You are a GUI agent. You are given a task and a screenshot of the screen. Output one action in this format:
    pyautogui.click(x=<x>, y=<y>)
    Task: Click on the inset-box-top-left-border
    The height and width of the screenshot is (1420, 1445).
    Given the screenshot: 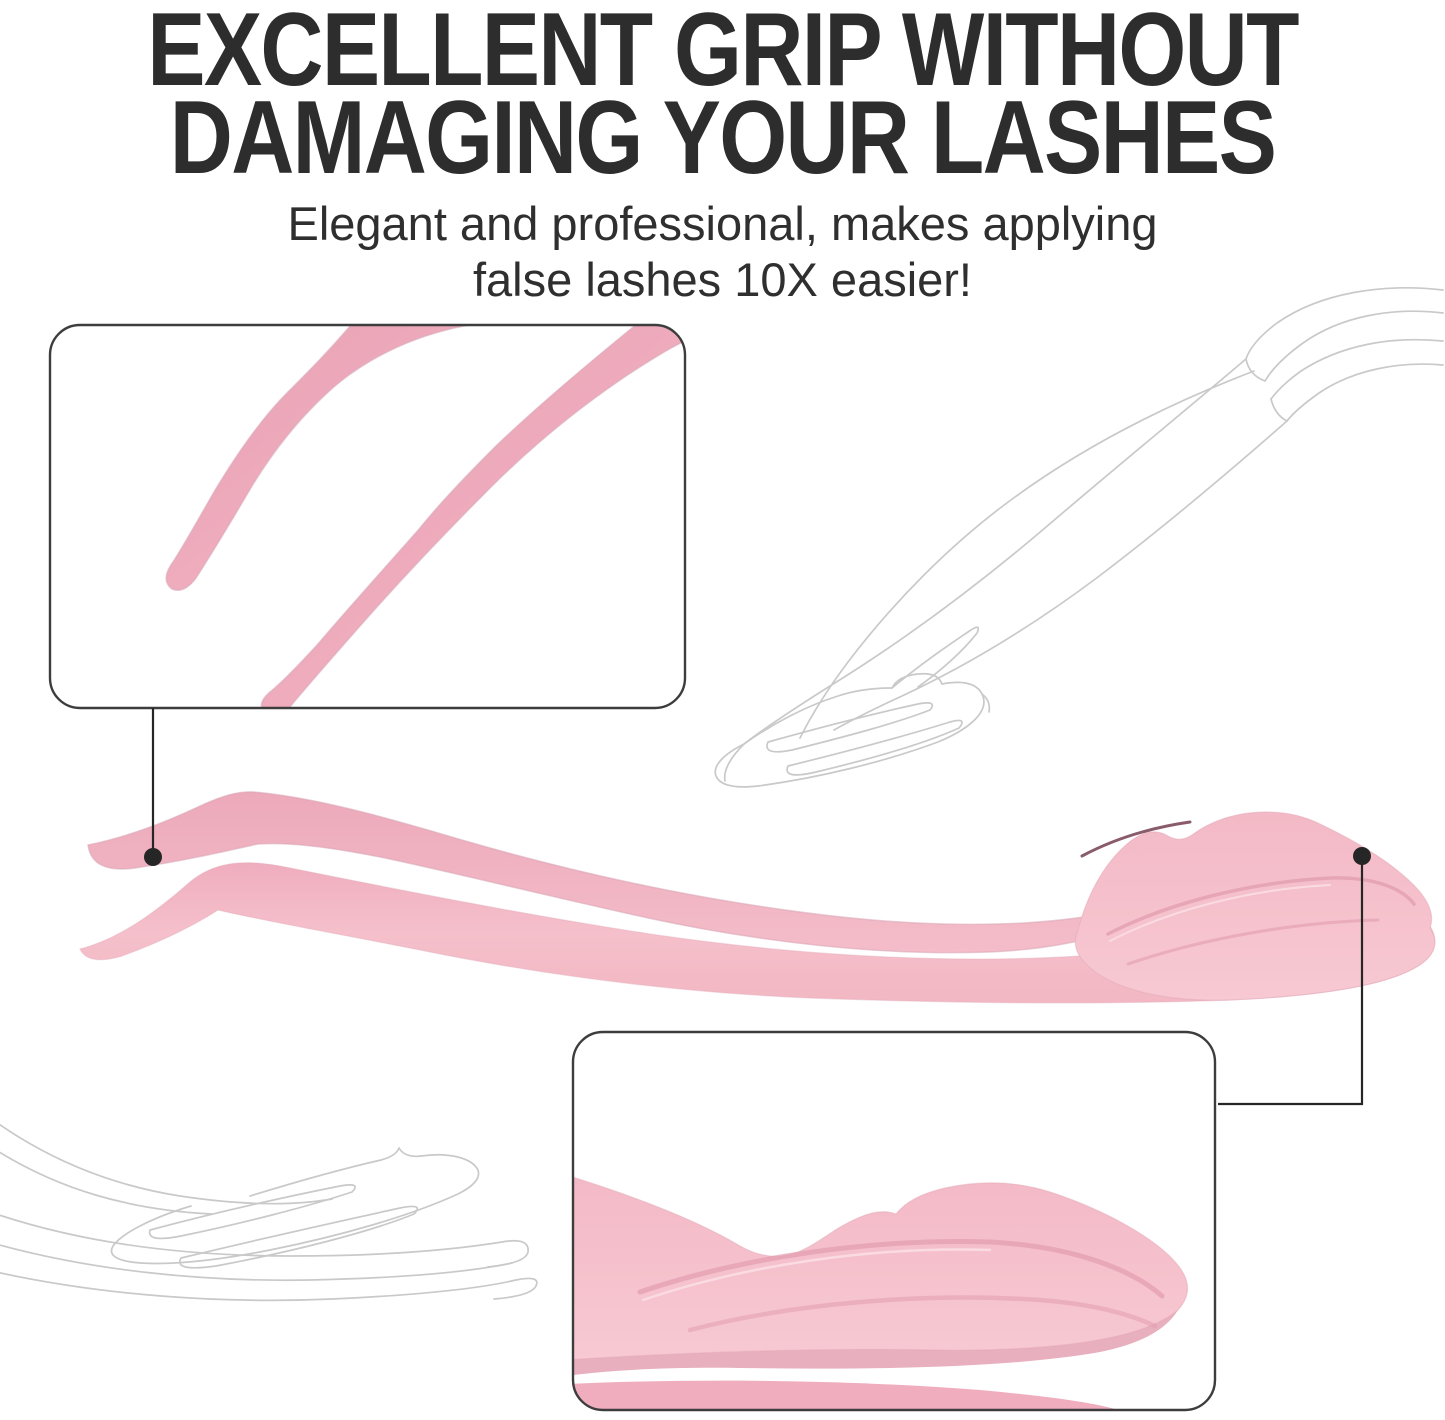 What is the action you would take?
    pyautogui.click(x=367, y=516)
    